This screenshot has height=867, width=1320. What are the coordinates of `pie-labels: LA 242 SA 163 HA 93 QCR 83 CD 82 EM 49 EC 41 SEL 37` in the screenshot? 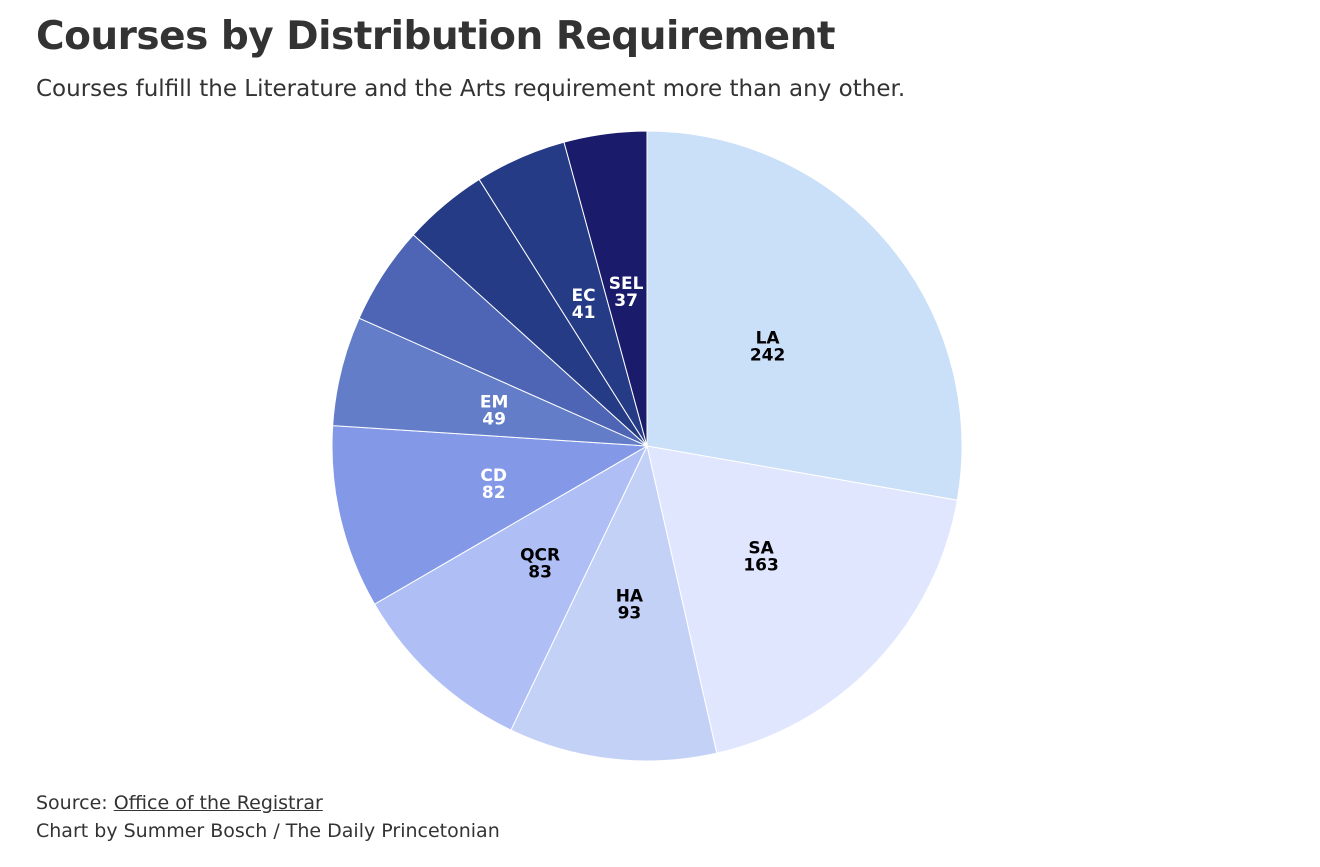 It's located at (633, 449).